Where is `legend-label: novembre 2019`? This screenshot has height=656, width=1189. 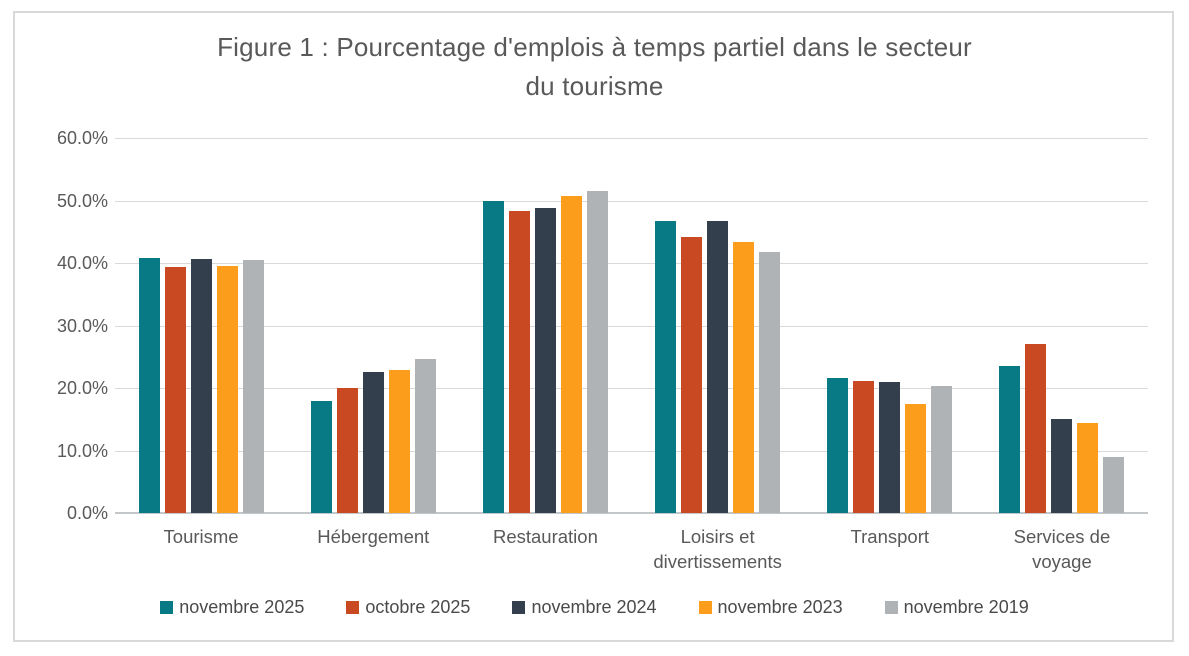 legend-label: novembre 2019 is located at coordinates (966, 607).